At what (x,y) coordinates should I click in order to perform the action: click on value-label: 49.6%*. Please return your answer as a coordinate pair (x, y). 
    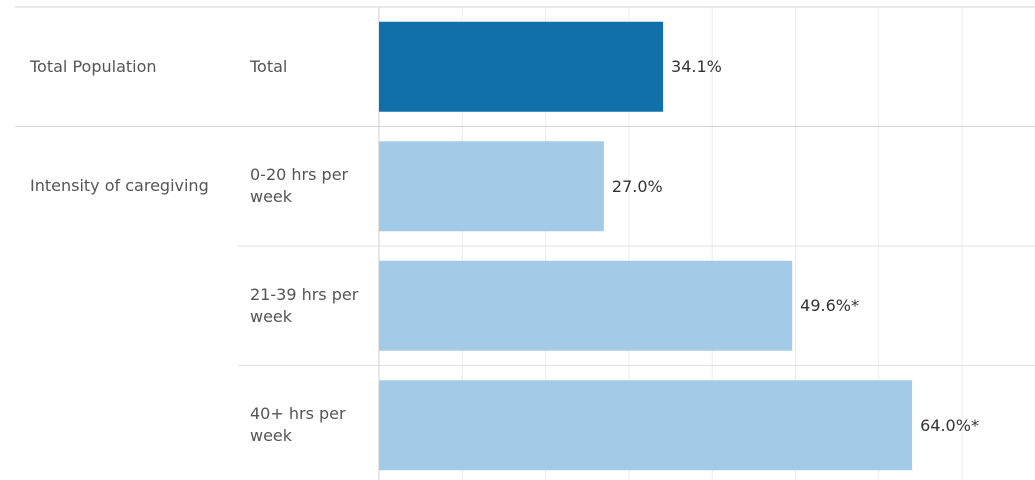
    Looking at the image, I should click on (829, 306).